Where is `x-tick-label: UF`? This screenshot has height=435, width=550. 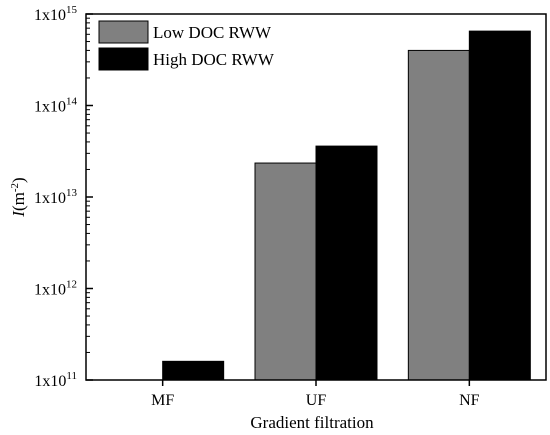
x-tick-label: UF is located at coordinates (316, 400).